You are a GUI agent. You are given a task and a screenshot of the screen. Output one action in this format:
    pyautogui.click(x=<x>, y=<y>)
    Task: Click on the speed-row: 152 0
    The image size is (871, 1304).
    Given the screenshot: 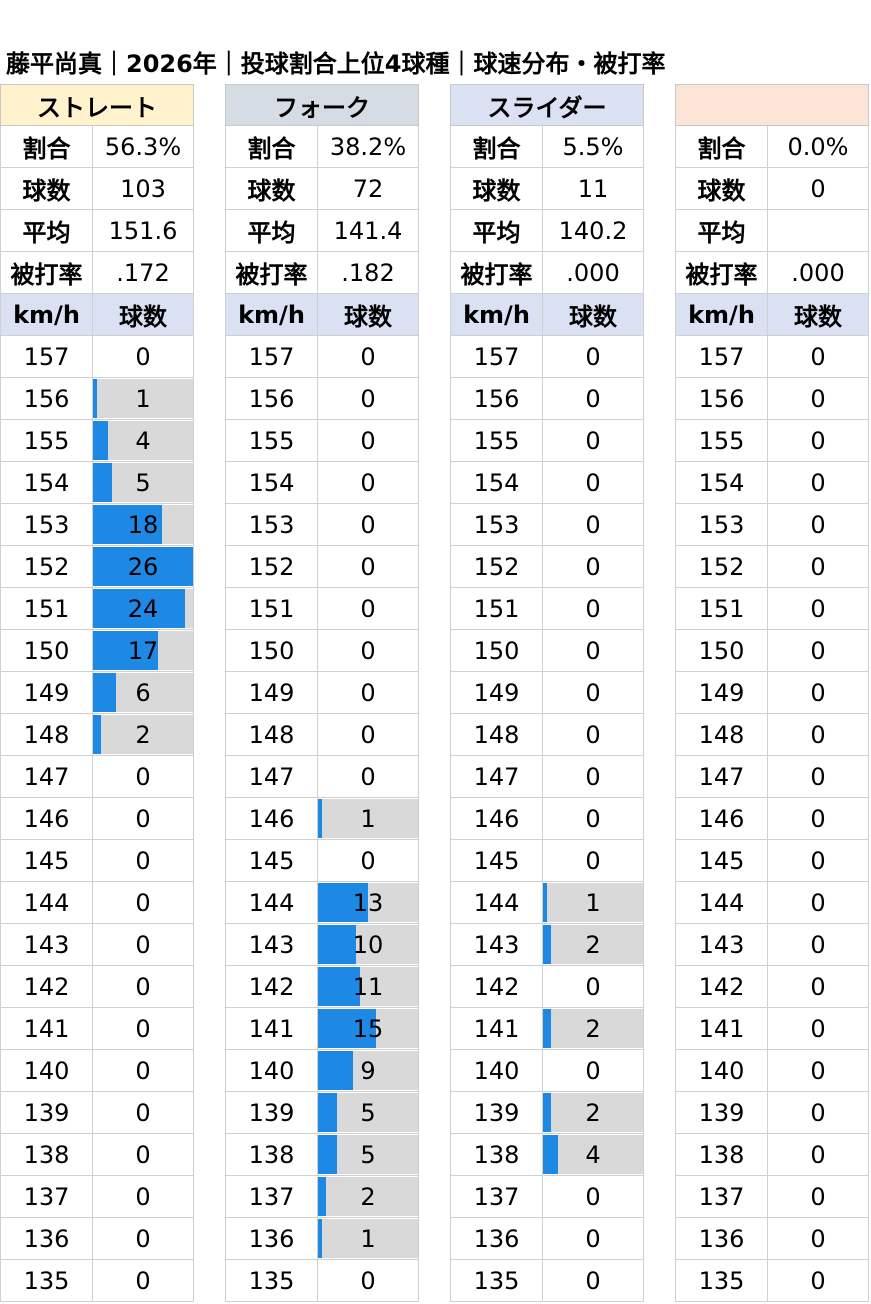 What is the action you would take?
    pyautogui.click(x=322, y=567)
    